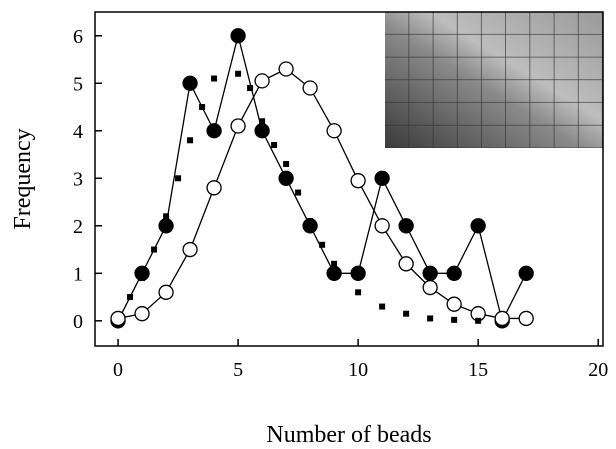 The height and width of the screenshot is (449, 616). Describe the element at coordinates (78, 37) in the screenshot. I see `y-tick-label: 6` at that location.